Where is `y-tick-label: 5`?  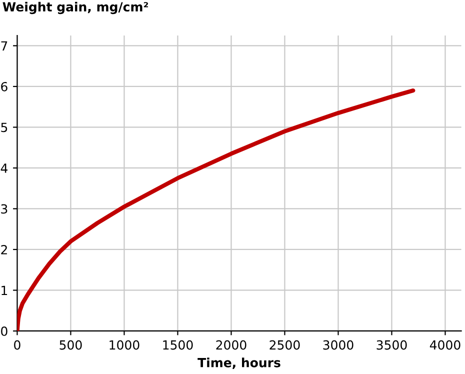 y-tick-label: 5 is located at coordinates (4, 127).